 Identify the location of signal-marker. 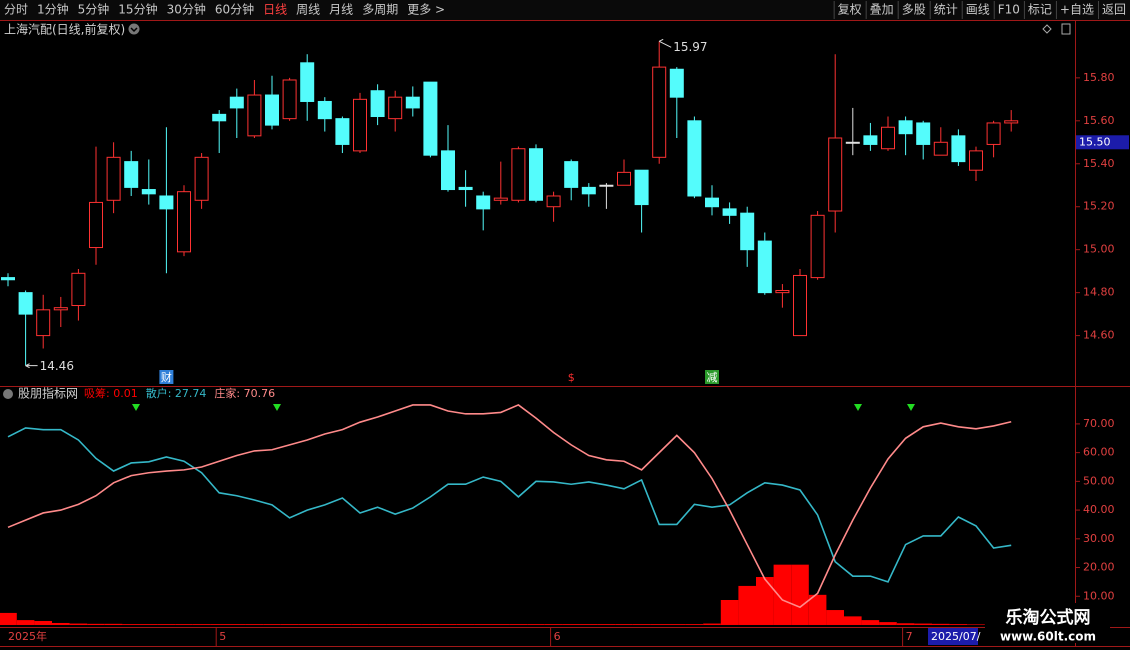
(911, 407).